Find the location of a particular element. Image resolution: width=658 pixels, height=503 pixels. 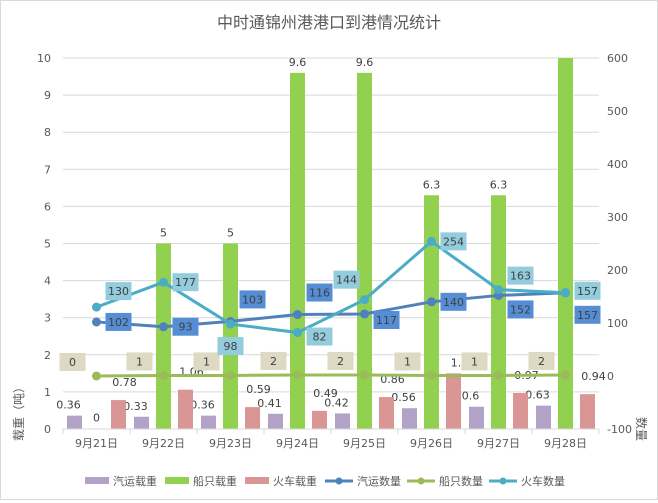

x-tick-label: 9月24日 is located at coordinates (297, 443).